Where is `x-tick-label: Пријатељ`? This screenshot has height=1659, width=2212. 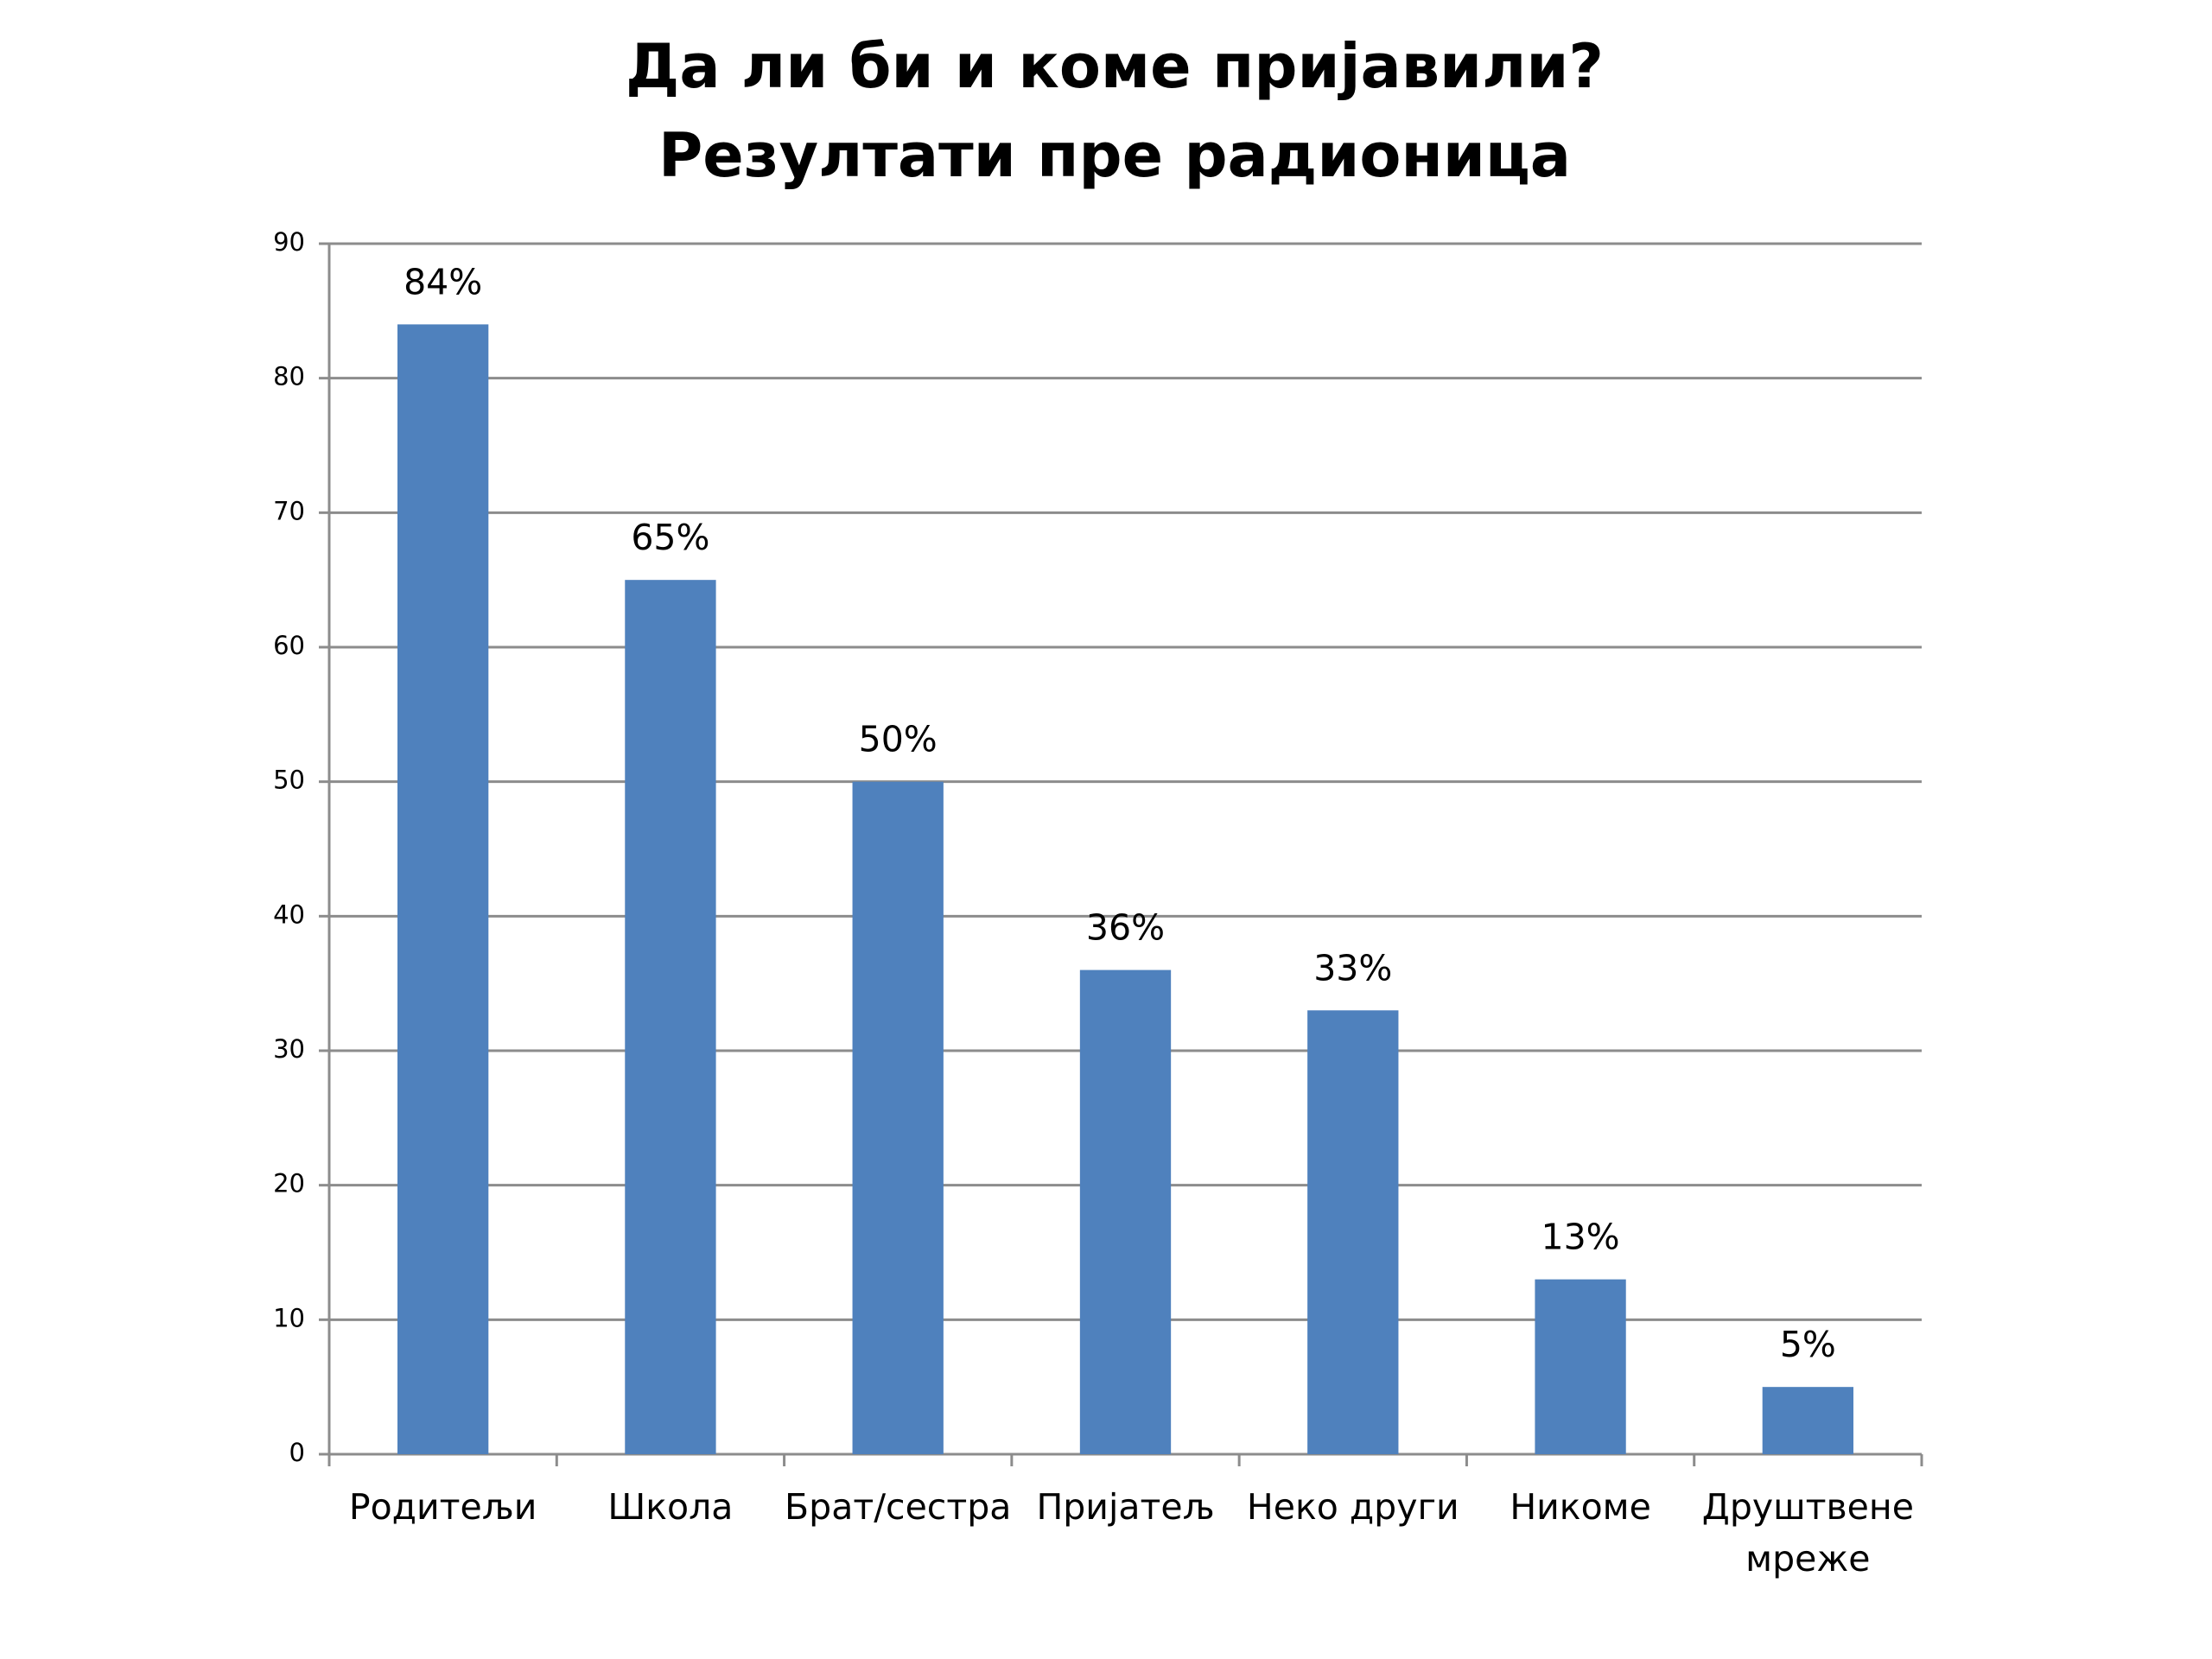
x-tick-label: Пријатељ is located at coordinates (1125, 1507).